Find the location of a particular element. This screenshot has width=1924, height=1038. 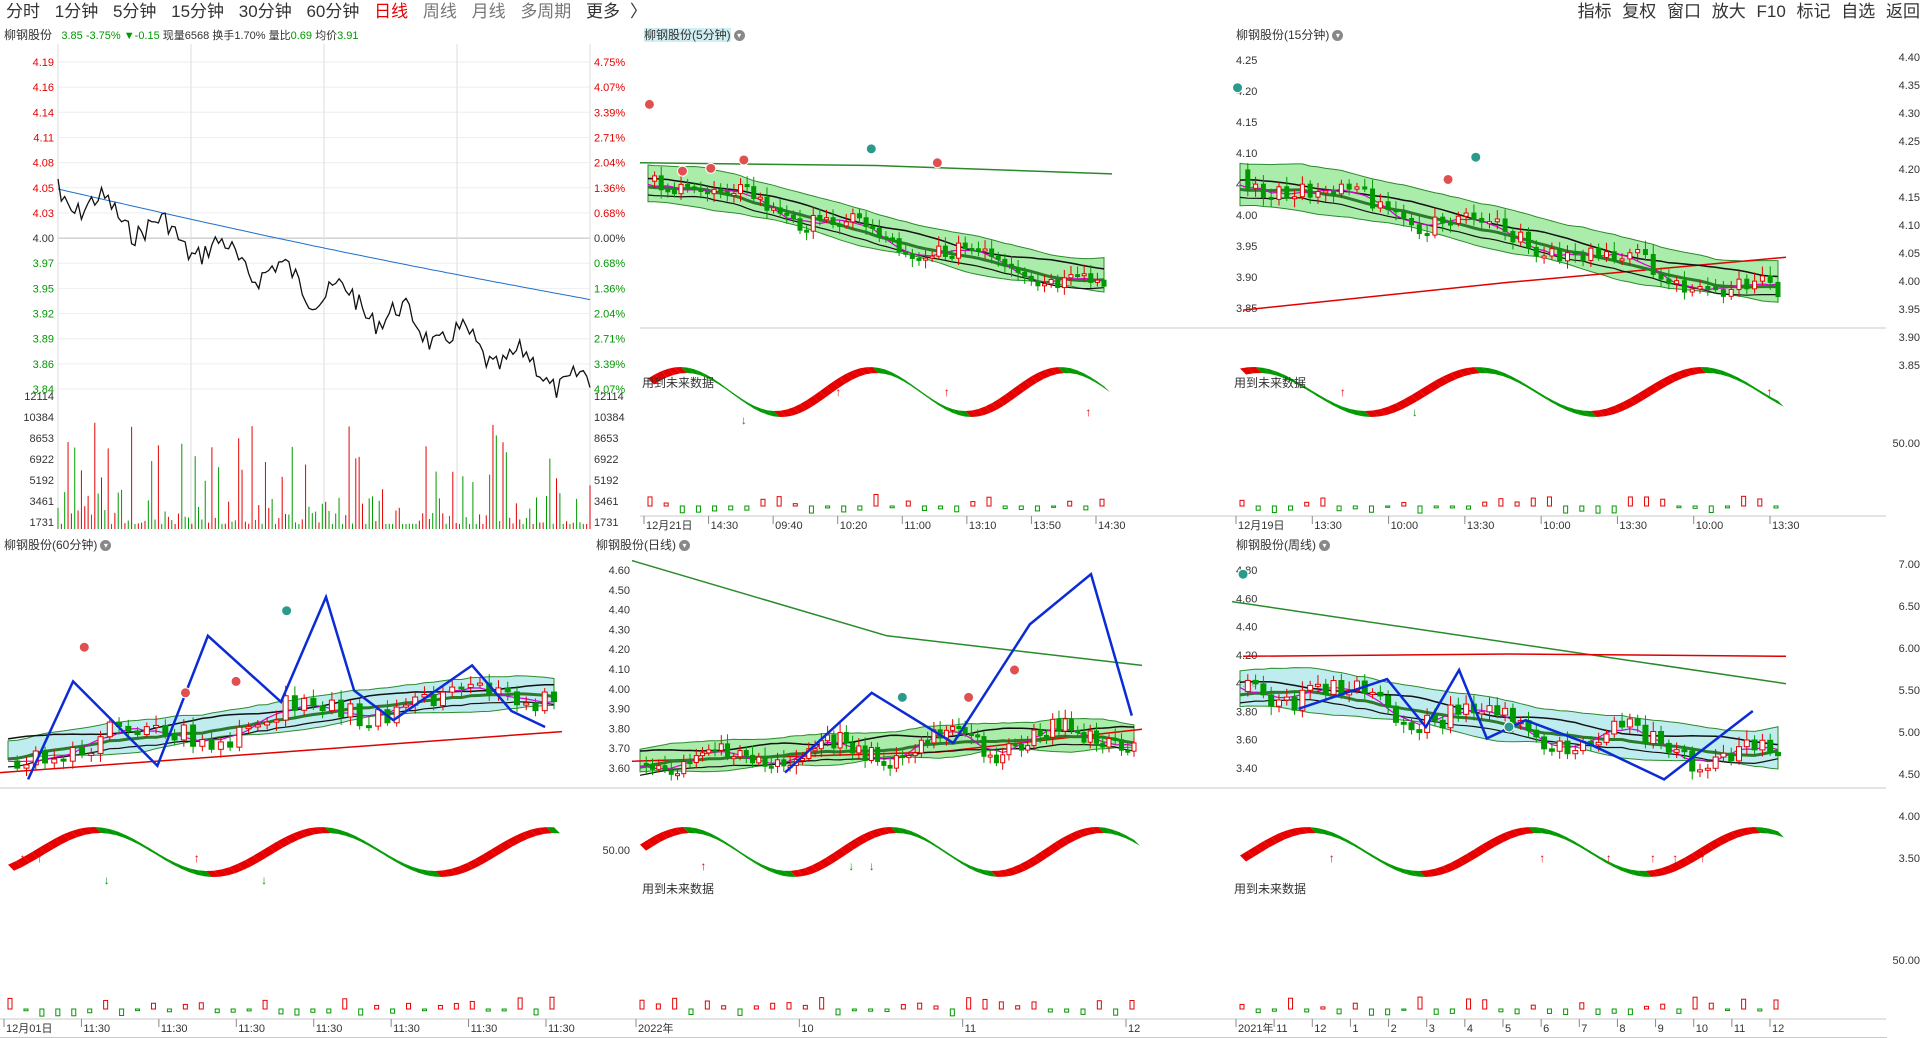

adjust-button: 复权 is located at coordinates (1639, 11).